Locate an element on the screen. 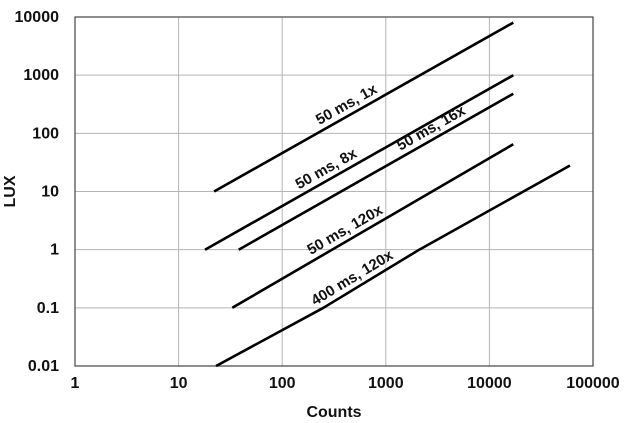 The height and width of the screenshot is (423, 626). y-axis-label: LUX is located at coordinates (10, 191).